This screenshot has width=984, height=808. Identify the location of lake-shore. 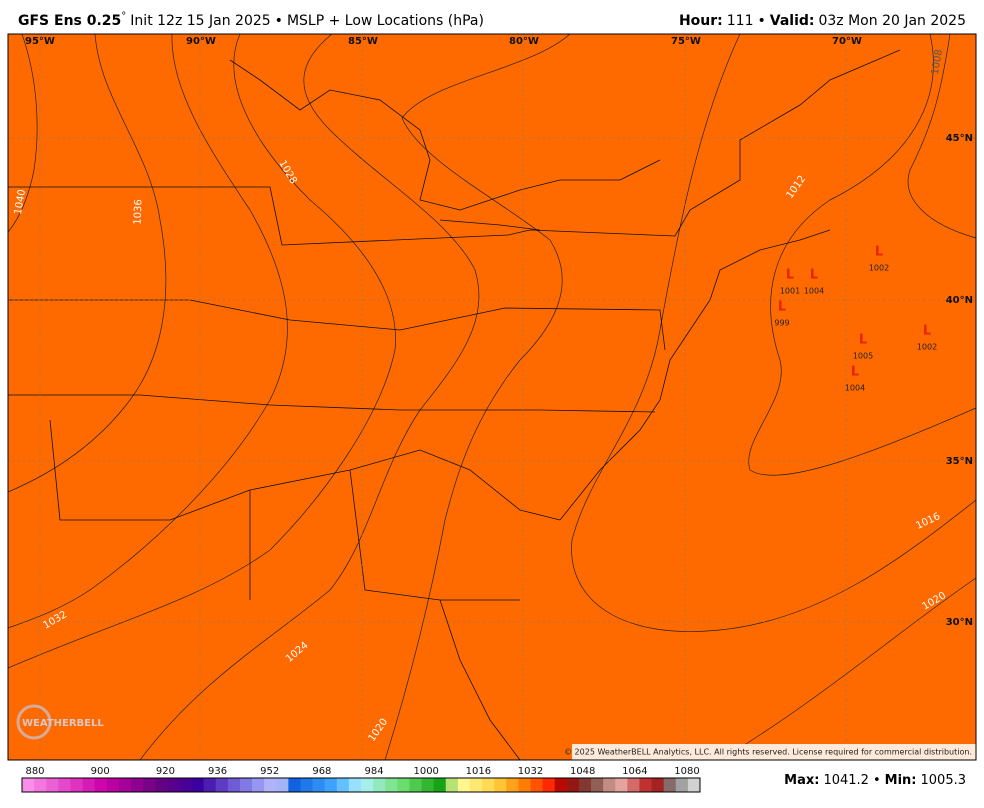
(445, 145).